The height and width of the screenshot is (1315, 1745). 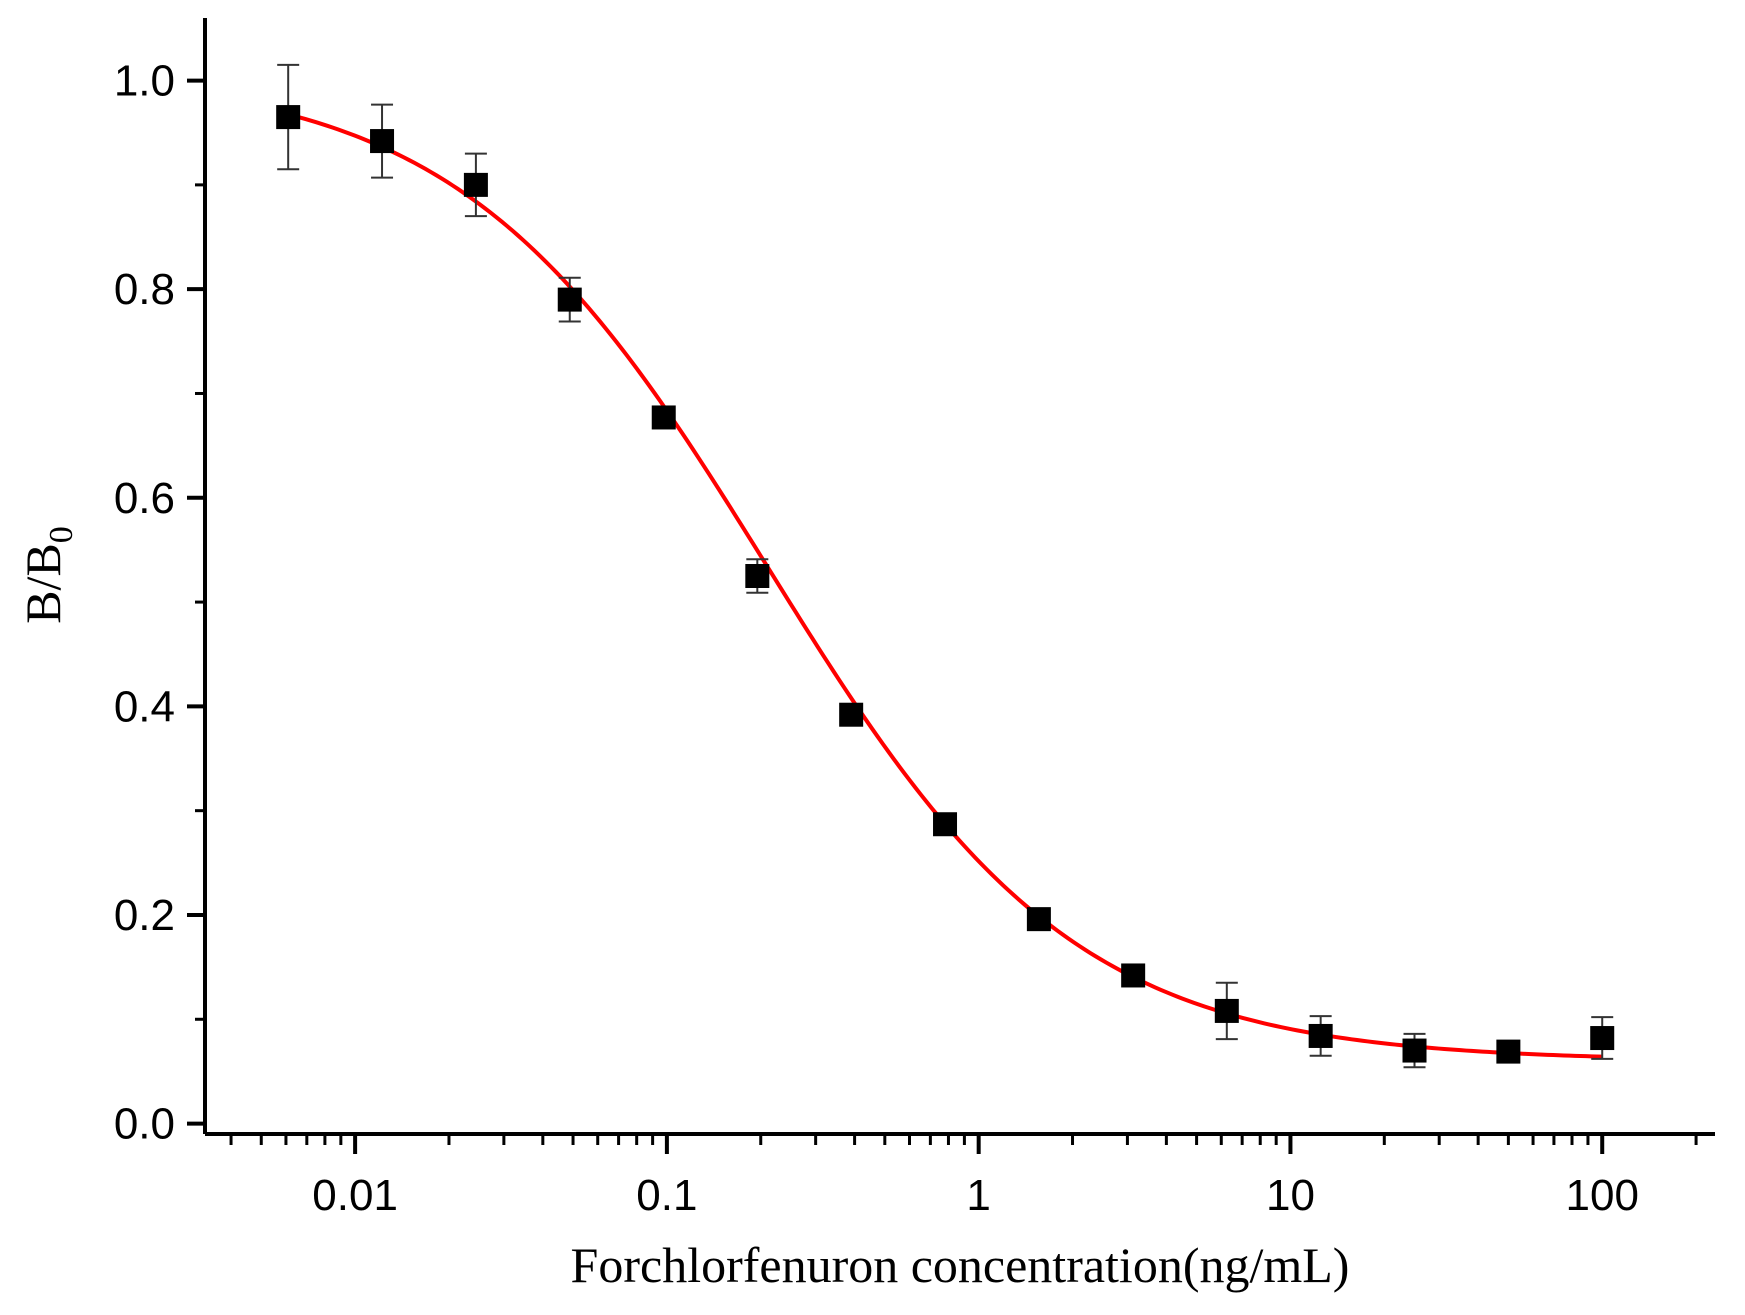 What do you see at coordinates (666, 1195) in the screenshot?
I see `x-tick-label: 0.1` at bounding box center [666, 1195].